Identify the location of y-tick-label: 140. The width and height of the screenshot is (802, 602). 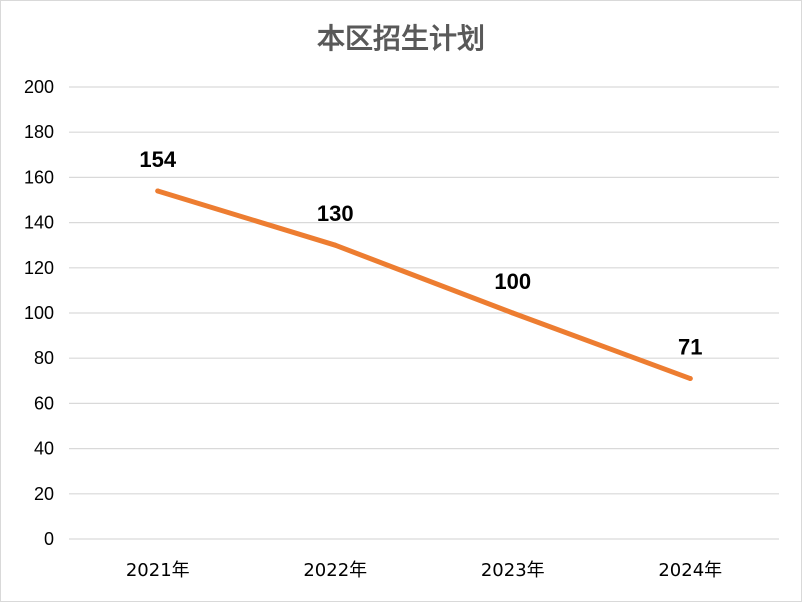
(39, 223).